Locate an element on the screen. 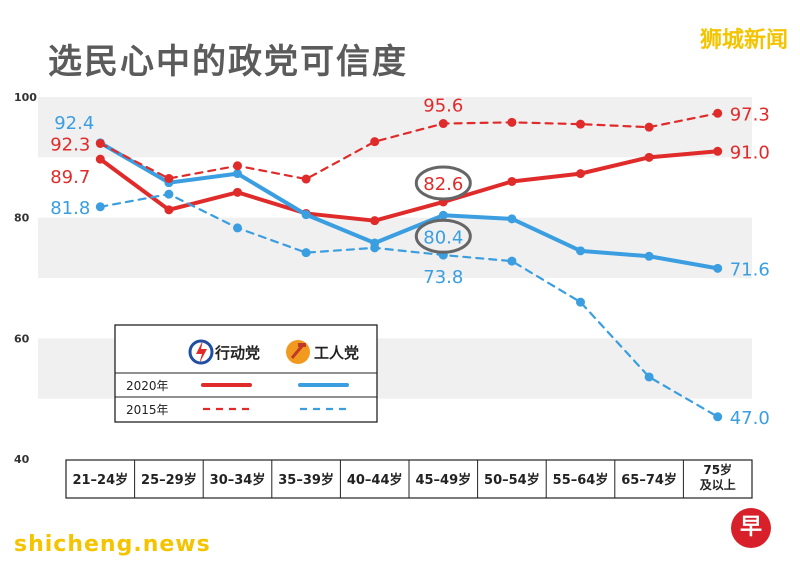 This screenshot has width=800, height=563. x-tick-label: 30–34岁 is located at coordinates (238, 480).